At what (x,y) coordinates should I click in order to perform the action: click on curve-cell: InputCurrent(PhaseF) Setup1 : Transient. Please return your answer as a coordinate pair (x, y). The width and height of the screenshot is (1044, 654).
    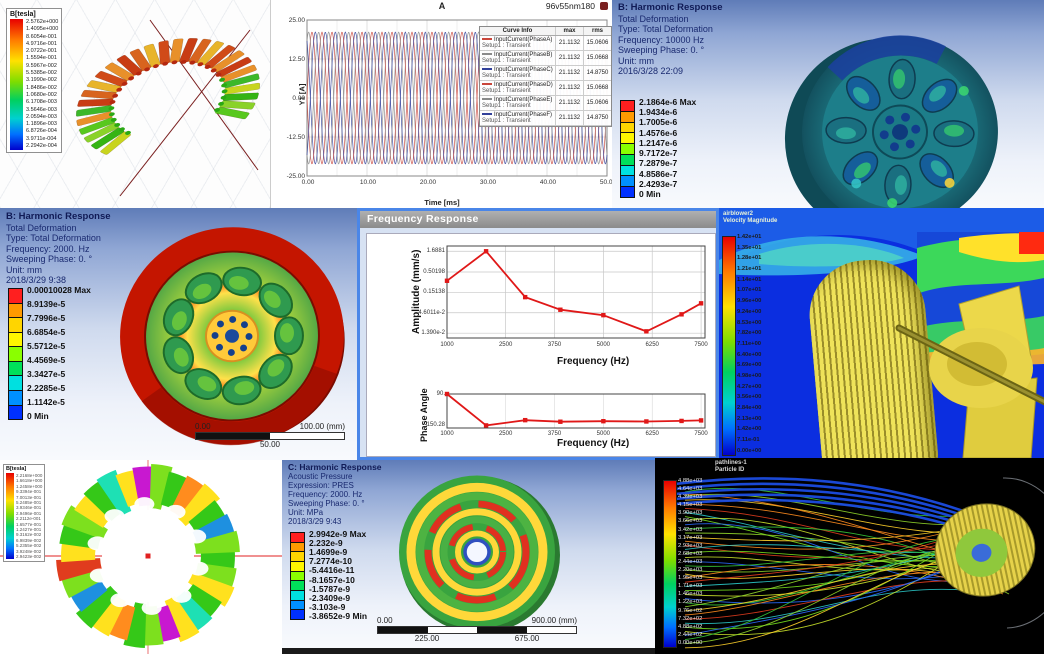
    Looking at the image, I should click on (518, 118).